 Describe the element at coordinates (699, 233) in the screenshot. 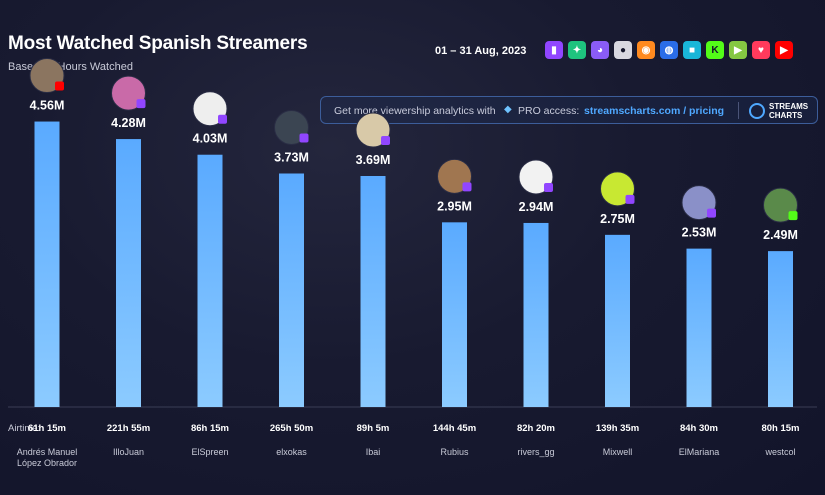

I see `value-label: 2.53M` at that location.